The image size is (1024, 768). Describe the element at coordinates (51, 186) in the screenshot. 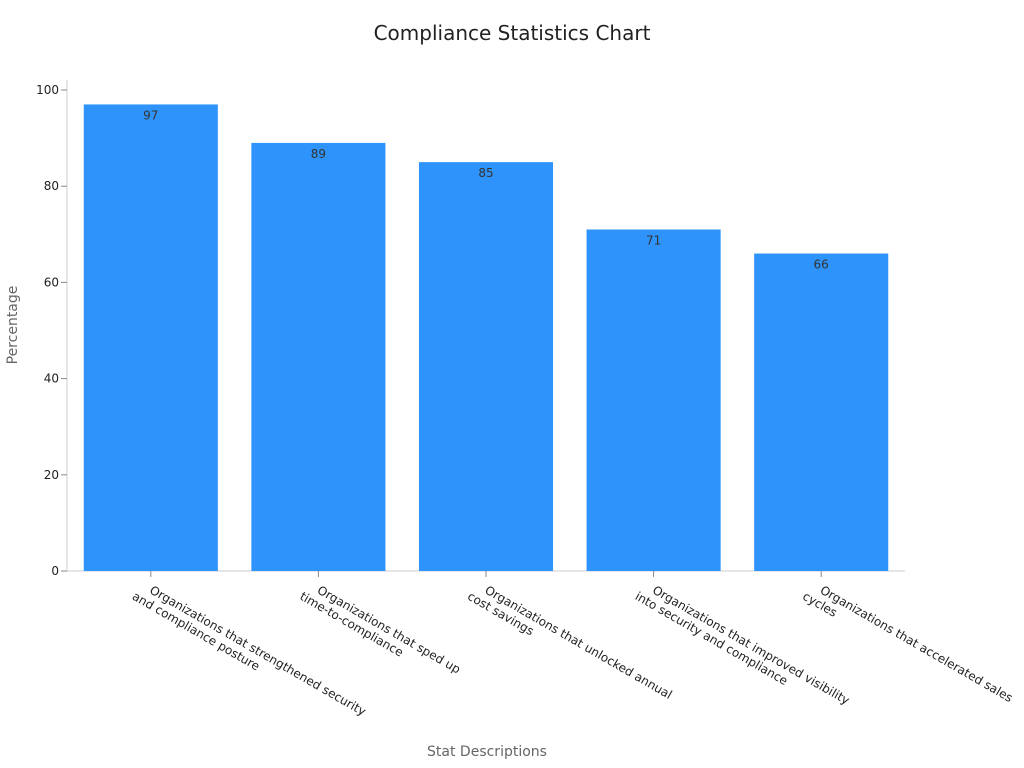

I see `y-tick-label: 80` at that location.